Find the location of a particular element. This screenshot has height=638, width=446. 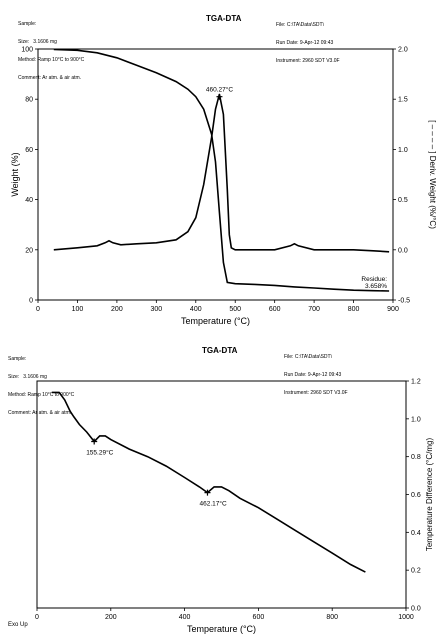

tga-y-tick-label: 100 is located at coordinates (27, 50).